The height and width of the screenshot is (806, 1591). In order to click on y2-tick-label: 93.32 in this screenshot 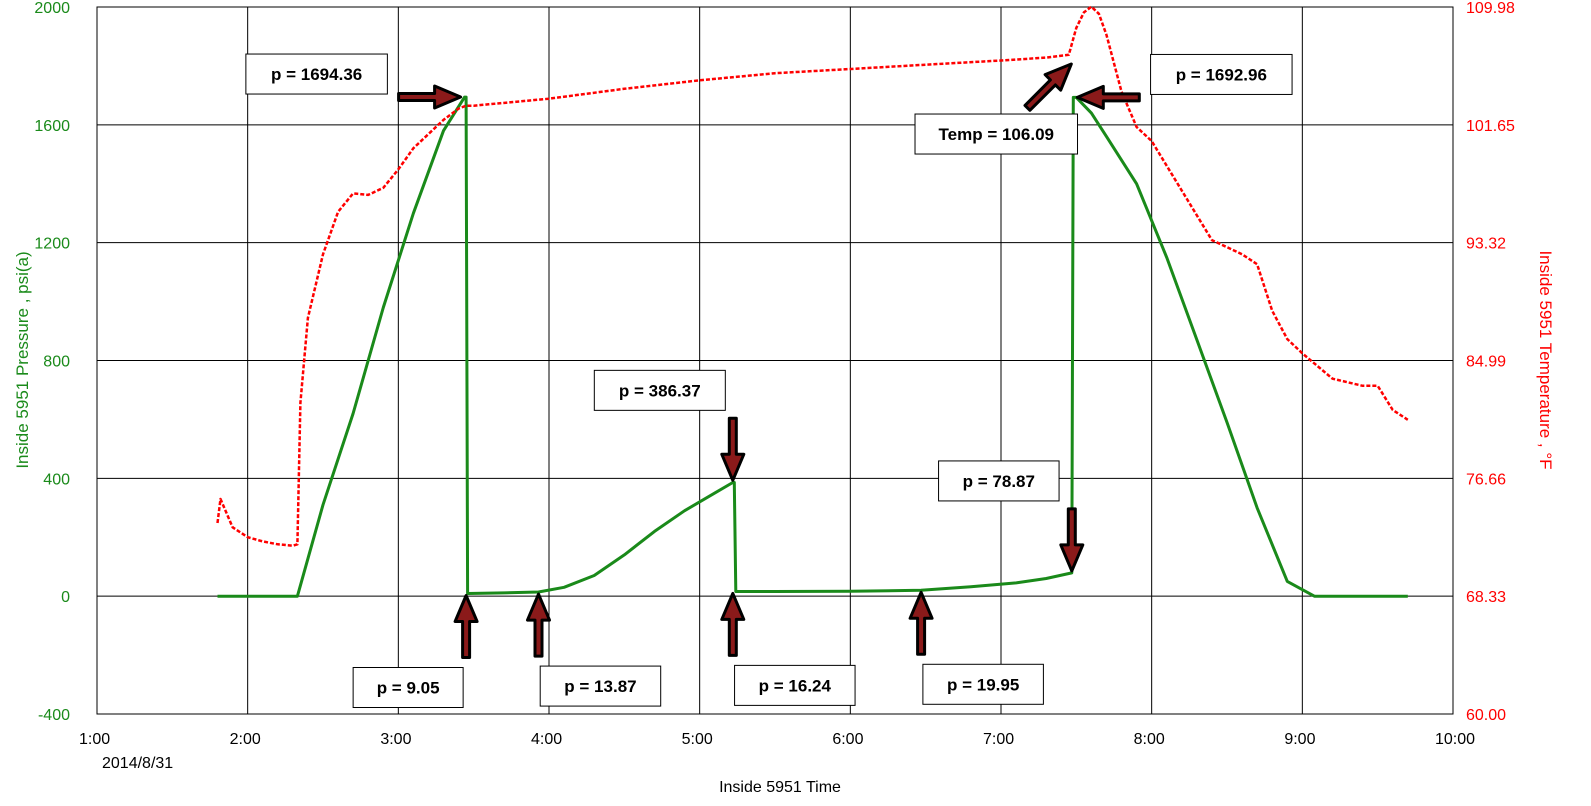, I will do `click(1486, 244)`.